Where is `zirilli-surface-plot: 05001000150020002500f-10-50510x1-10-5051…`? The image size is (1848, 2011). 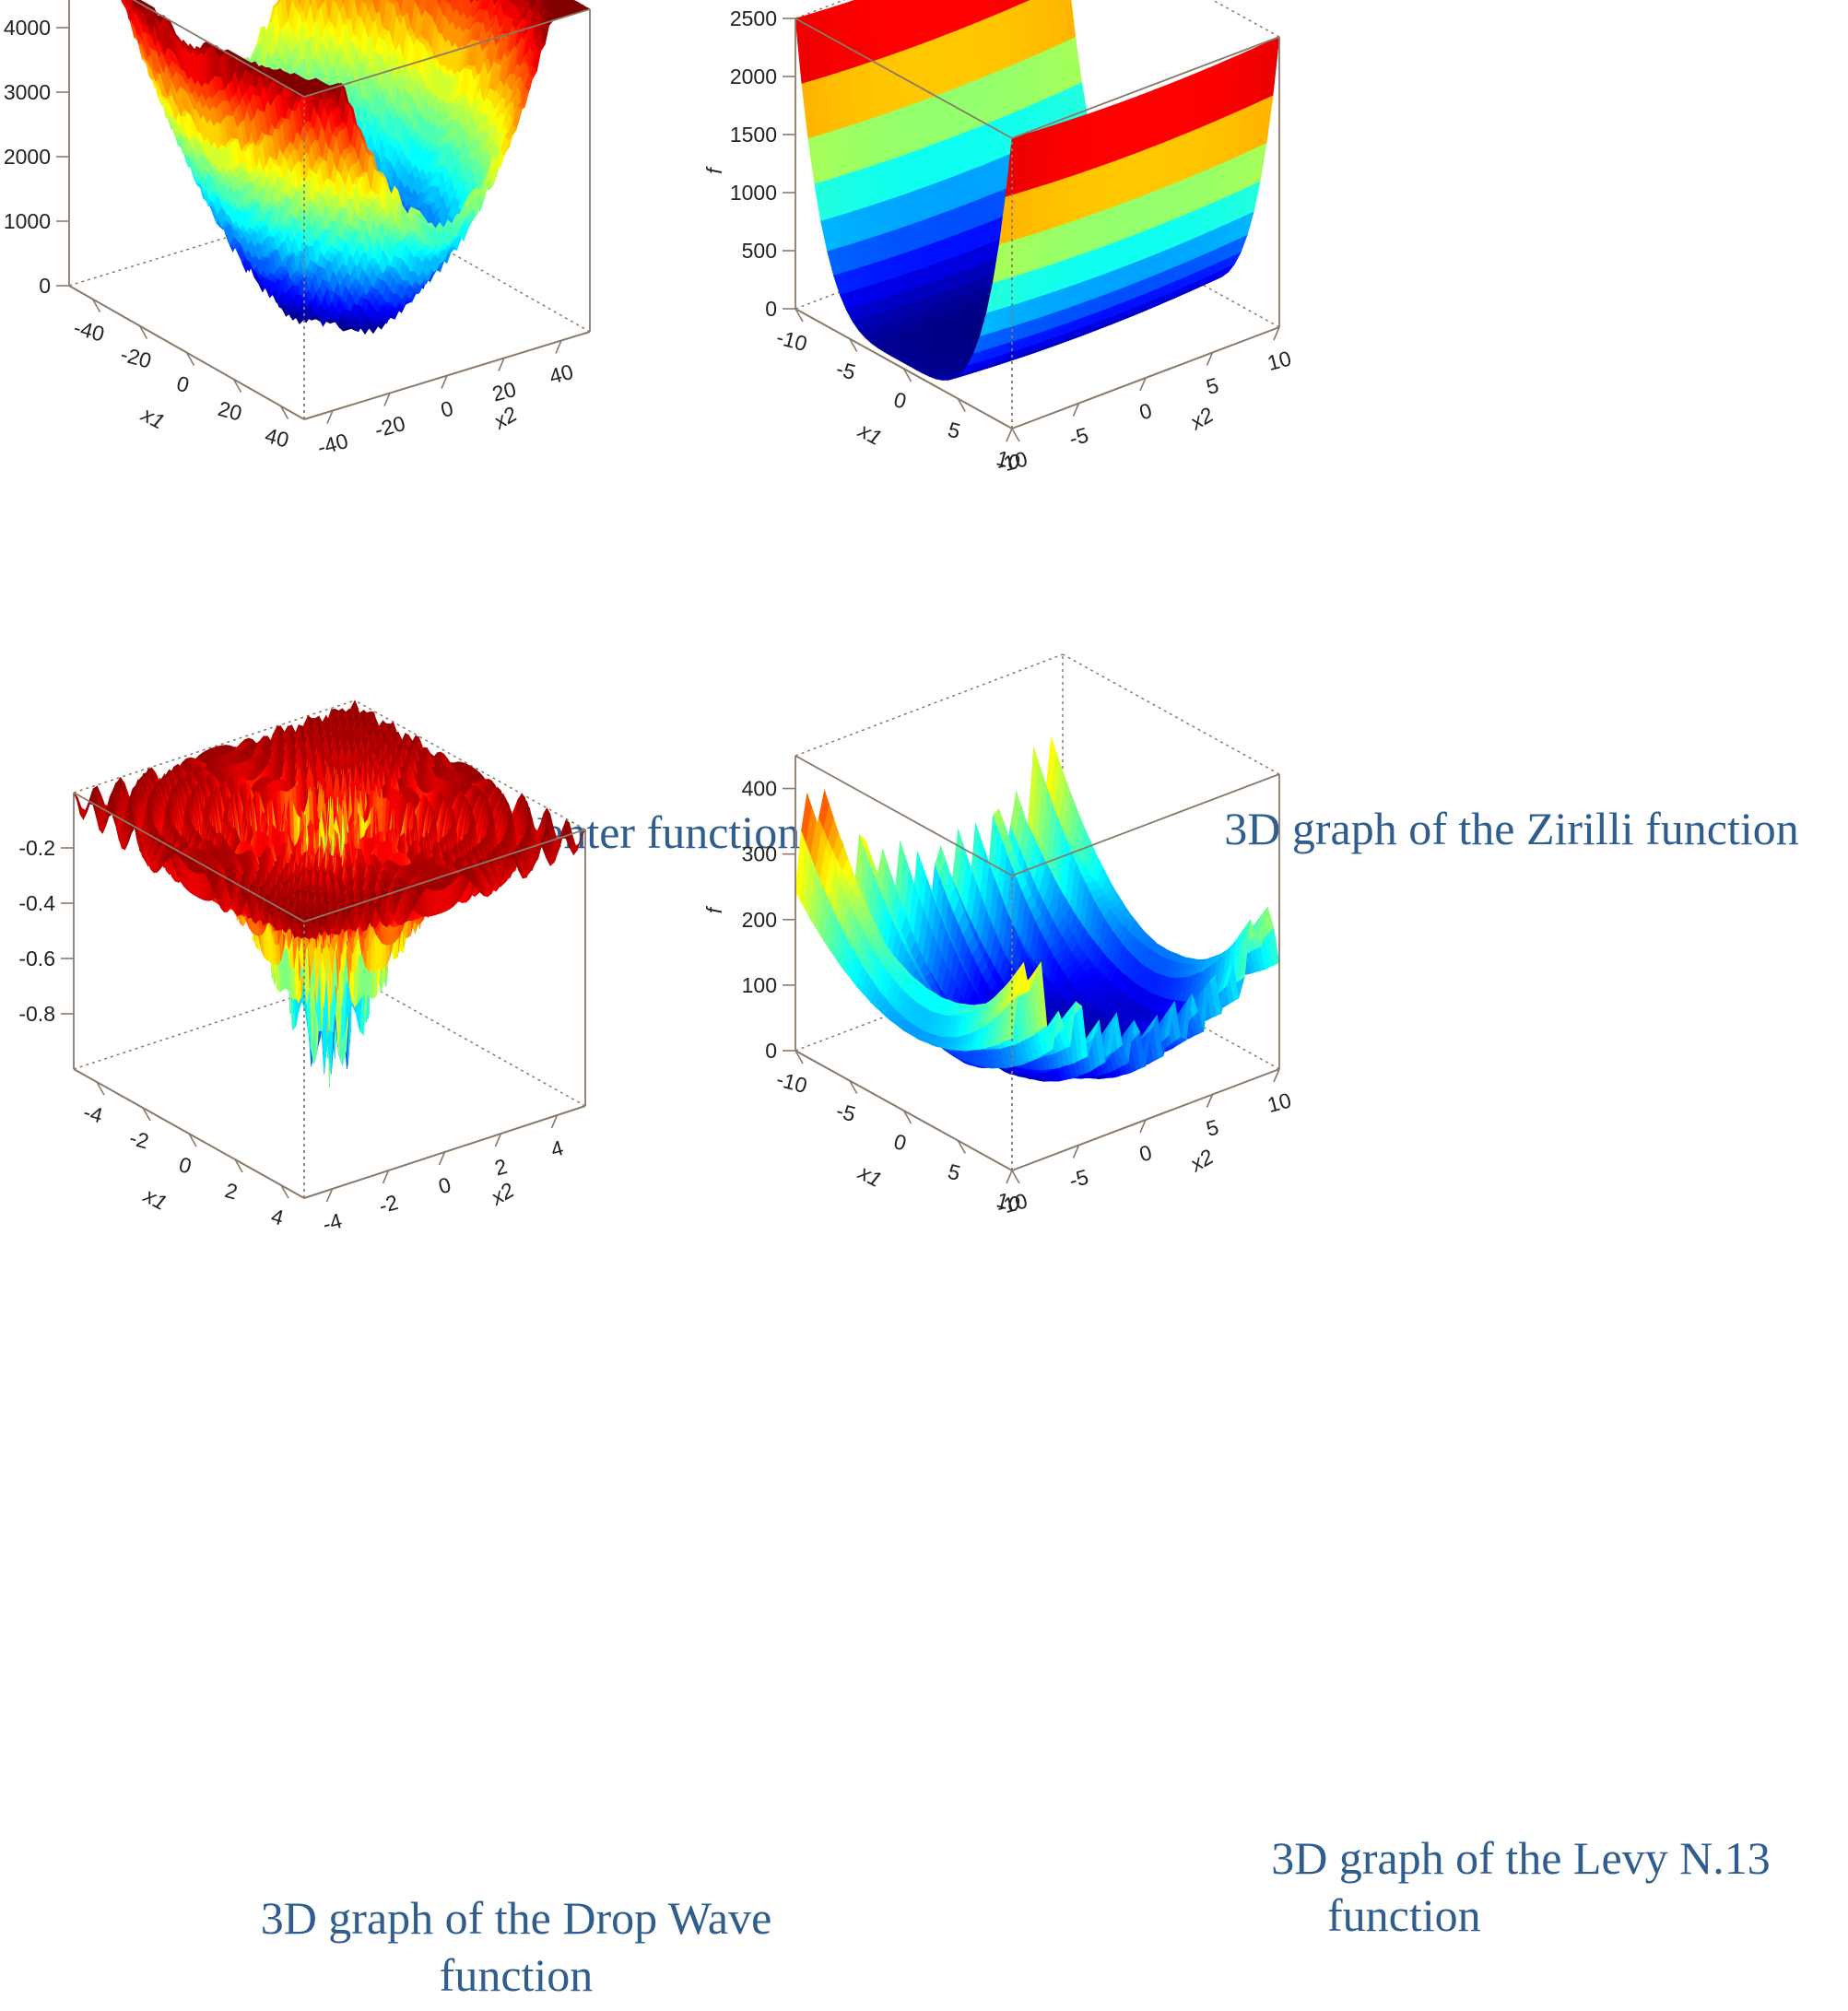 zirilli-surface-plot: 05001000150020002500f-10-50510x1-10-5051… is located at coordinates (998, 238).